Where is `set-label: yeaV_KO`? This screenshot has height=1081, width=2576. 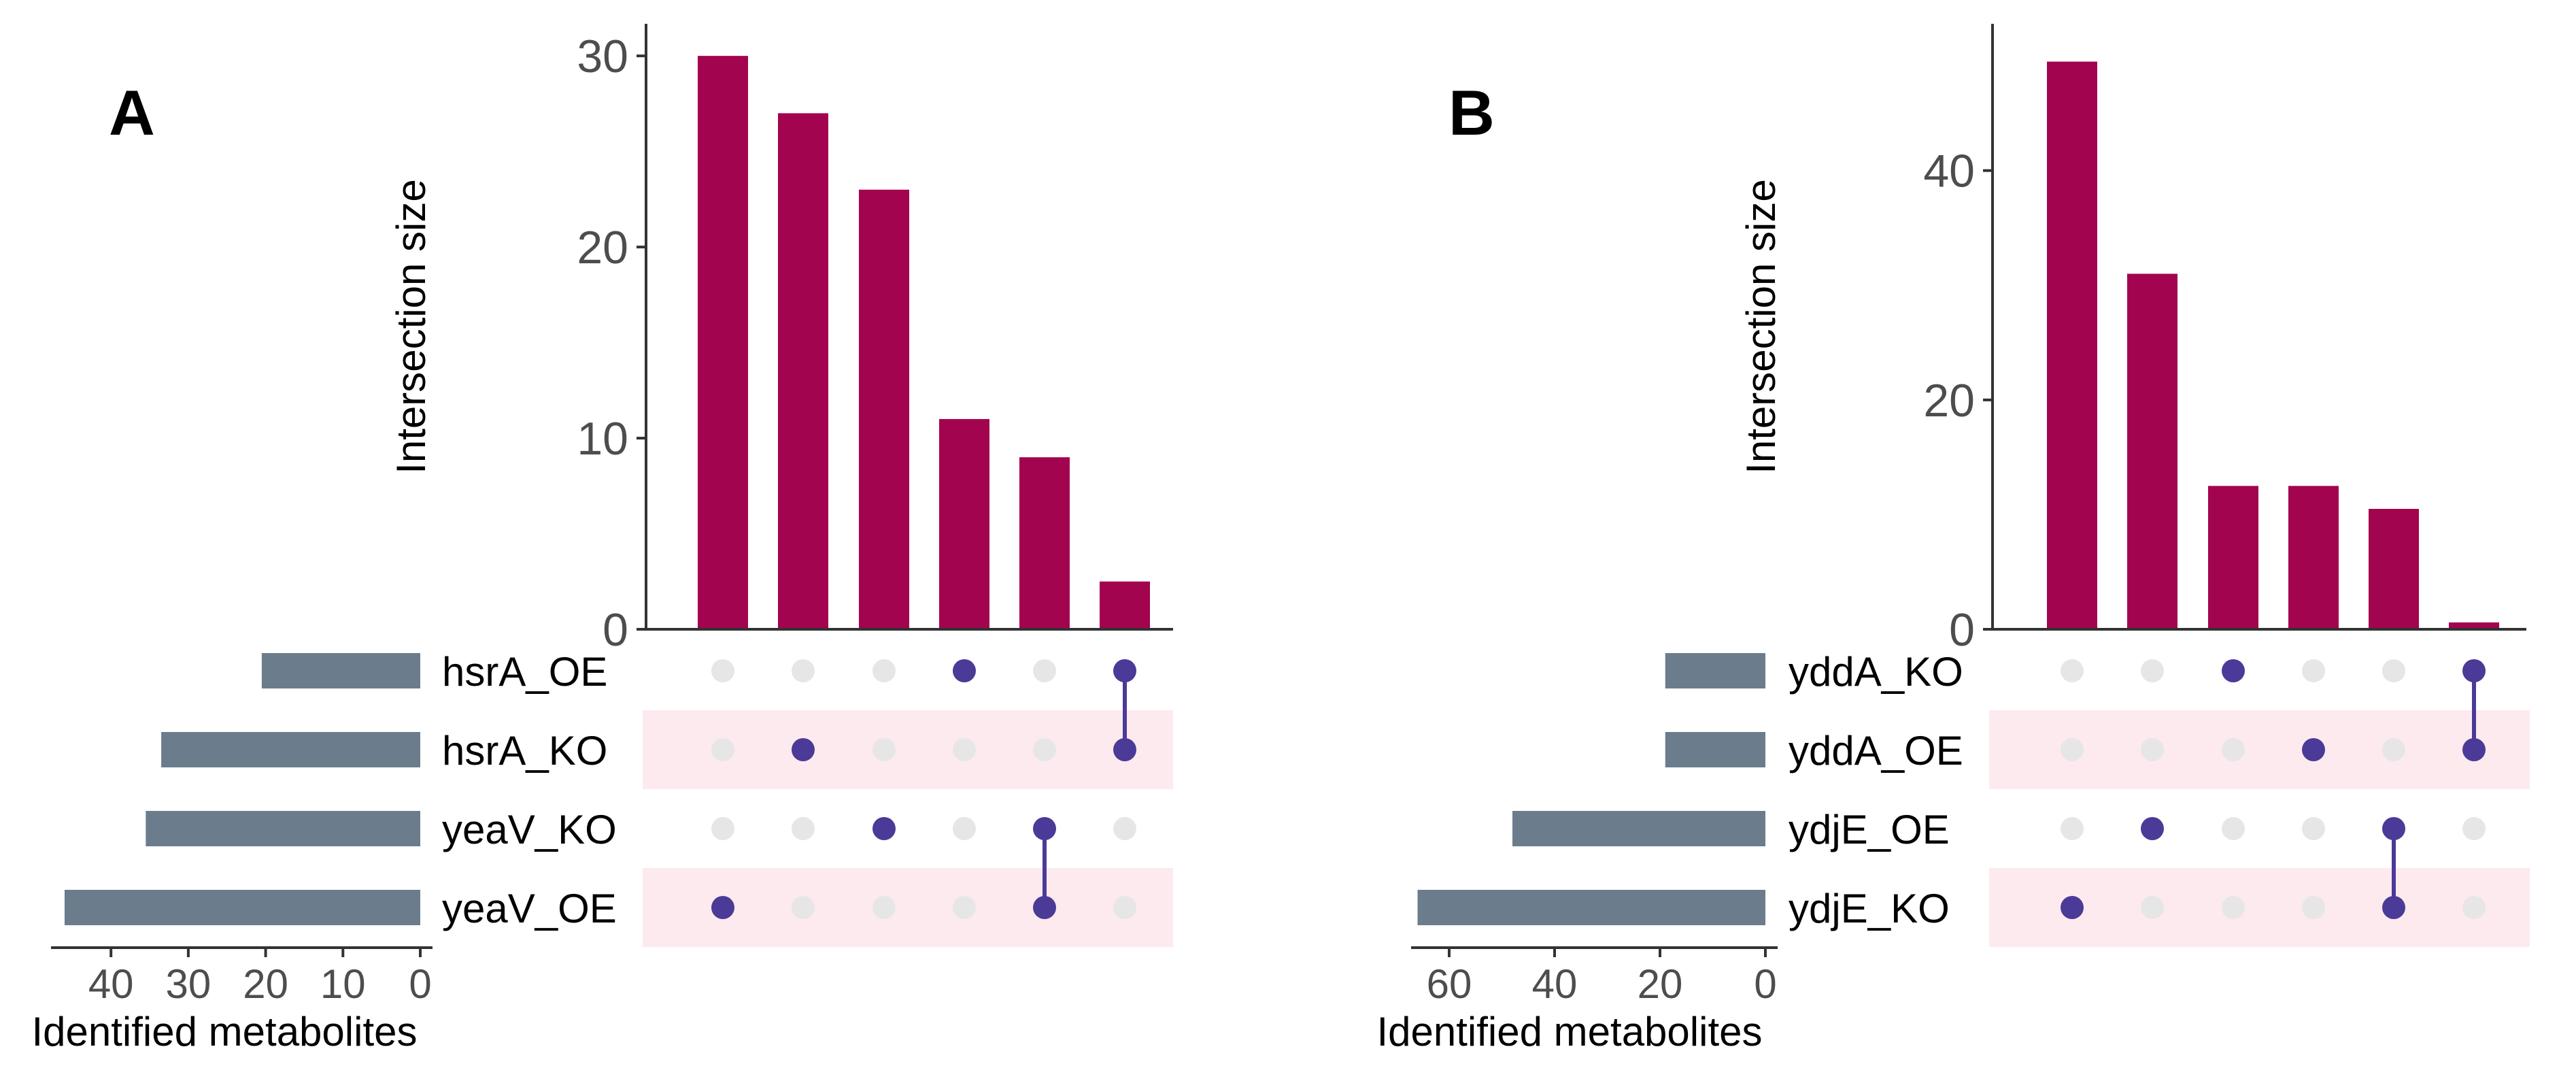
set-label: yeaV_KO is located at coordinates (529, 829).